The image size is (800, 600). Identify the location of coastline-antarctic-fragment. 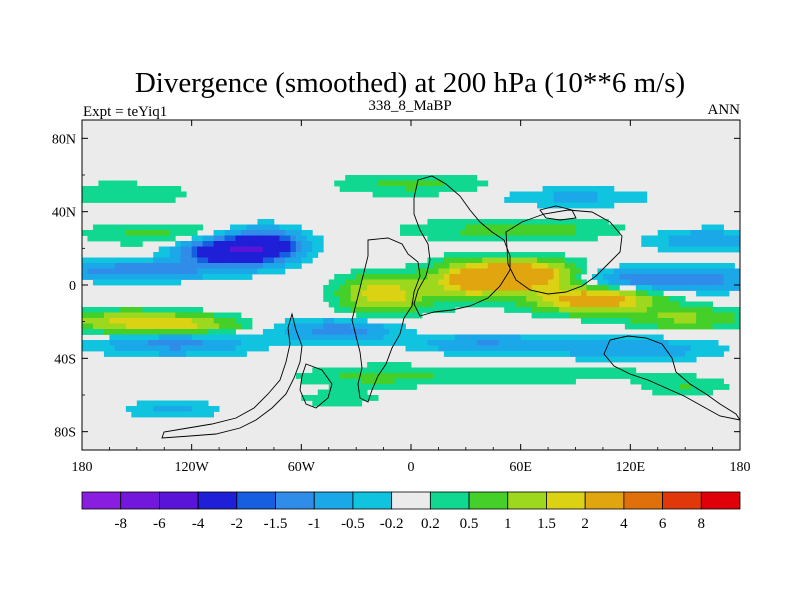
(316, 386).